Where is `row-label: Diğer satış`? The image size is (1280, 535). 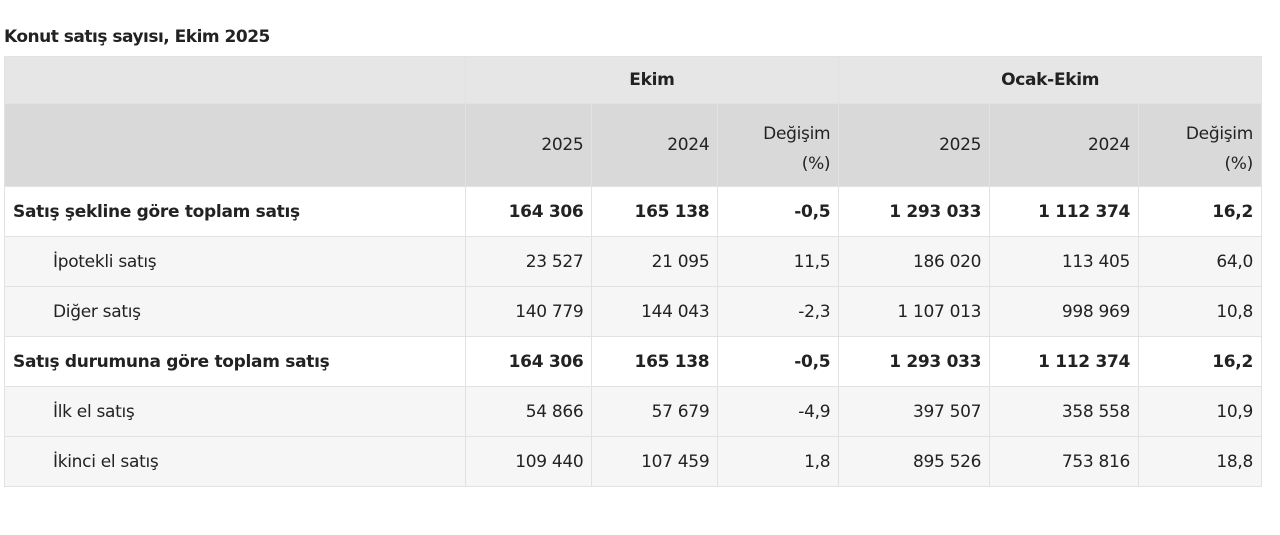 row-label: Diğer satış is located at coordinates (235, 311).